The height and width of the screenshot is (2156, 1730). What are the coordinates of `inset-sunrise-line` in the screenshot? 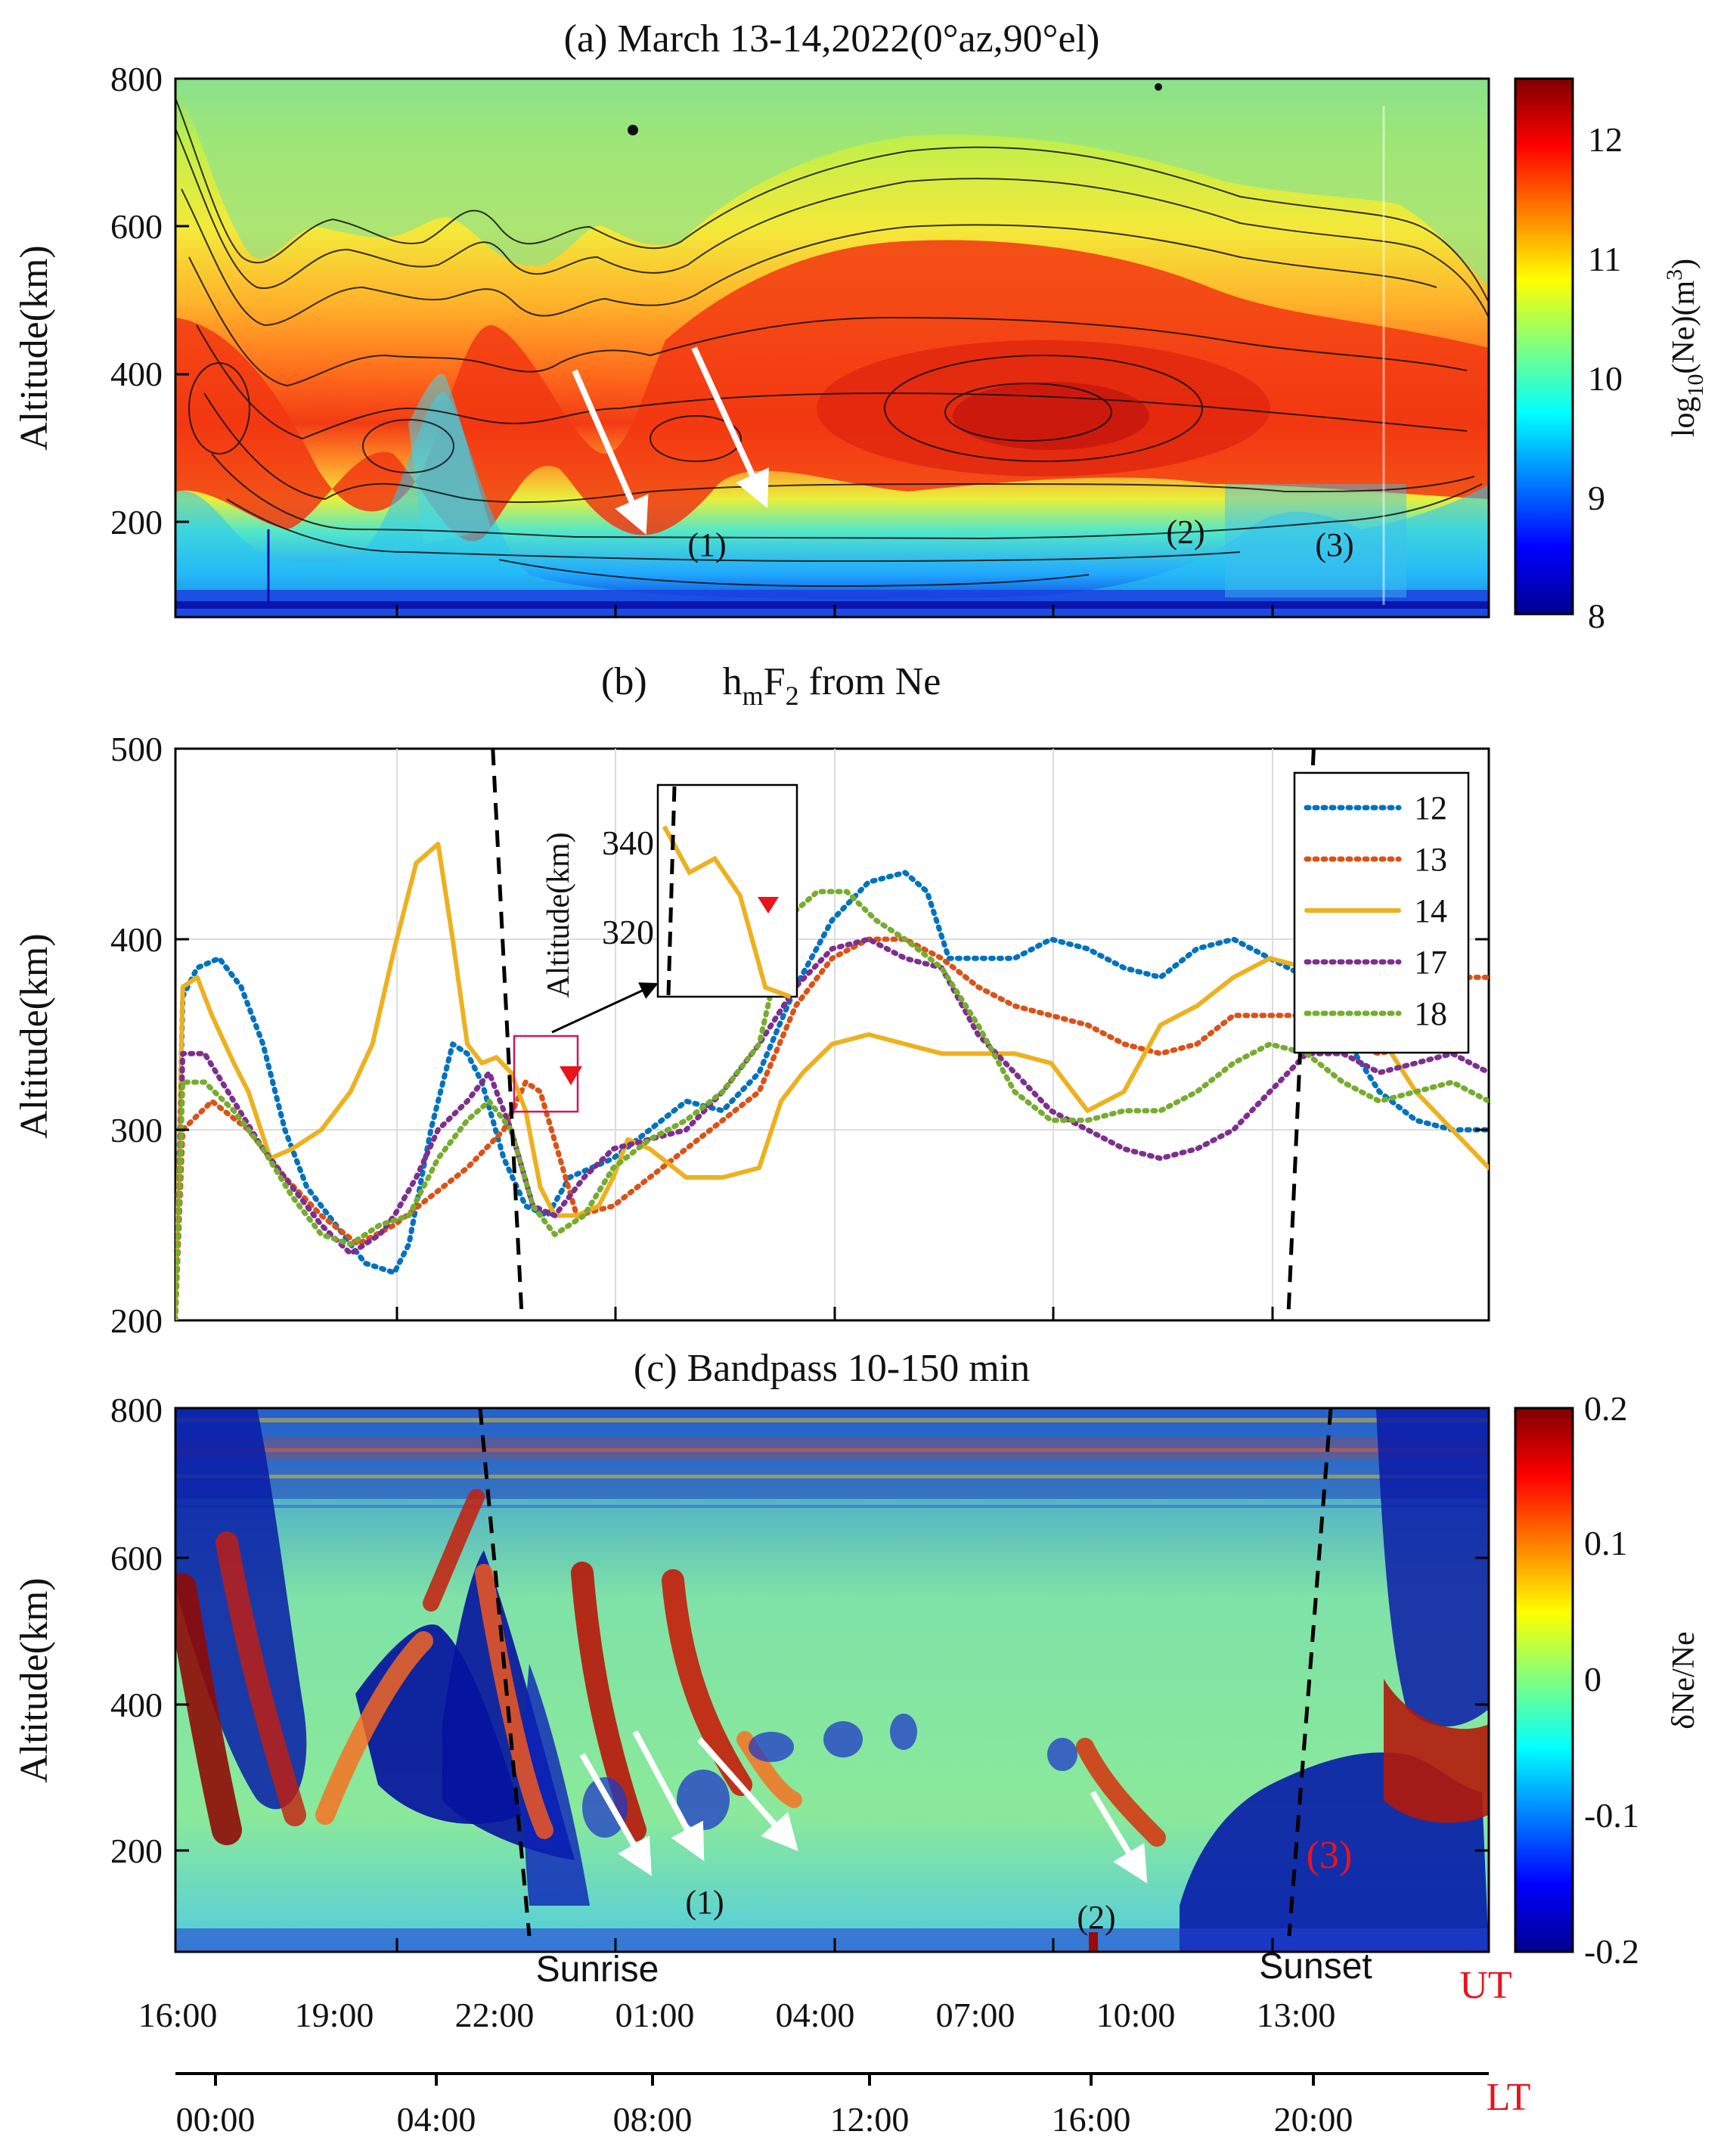 It's located at (671, 891).